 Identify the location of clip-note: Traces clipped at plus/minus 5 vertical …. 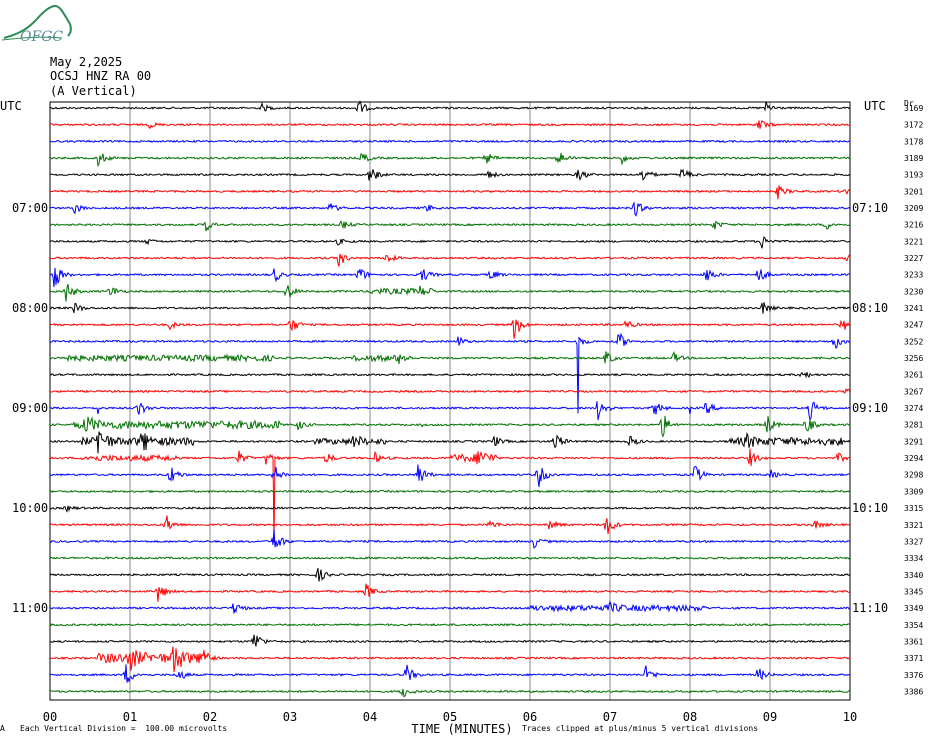
(640, 728).